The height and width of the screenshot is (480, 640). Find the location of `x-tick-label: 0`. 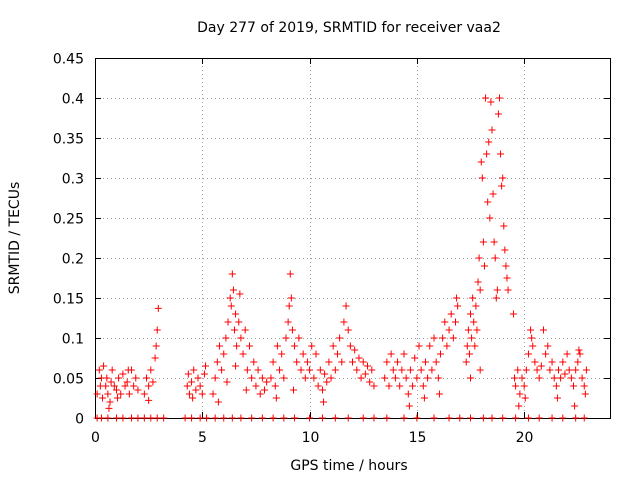

x-tick-label: 0 is located at coordinates (95, 438).